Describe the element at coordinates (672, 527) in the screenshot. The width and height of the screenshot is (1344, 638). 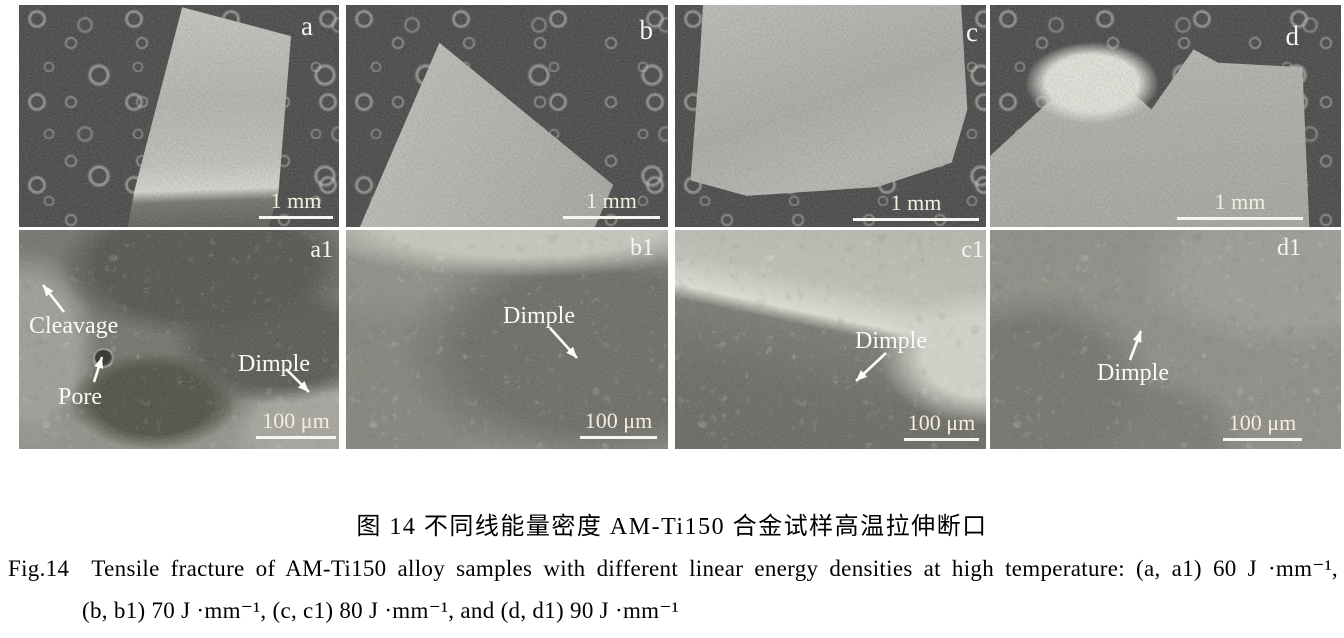
I see `caption-chinese: 图 14 不同线能量密度 AM-Ti150 合金试样高温拉伸断口` at that location.